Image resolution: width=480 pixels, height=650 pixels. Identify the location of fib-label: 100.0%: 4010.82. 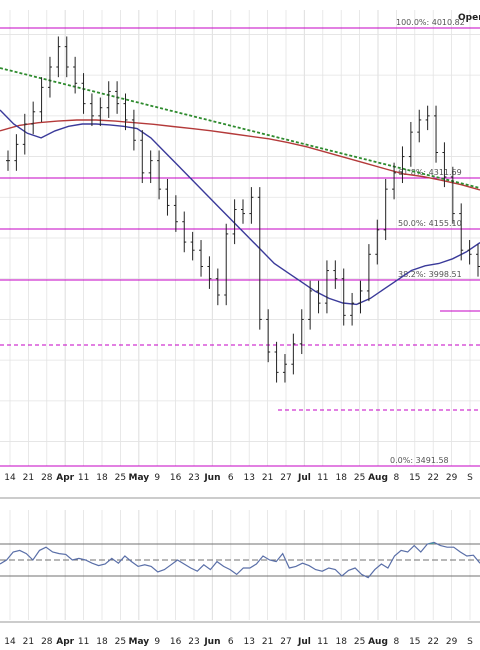
(430, 22).